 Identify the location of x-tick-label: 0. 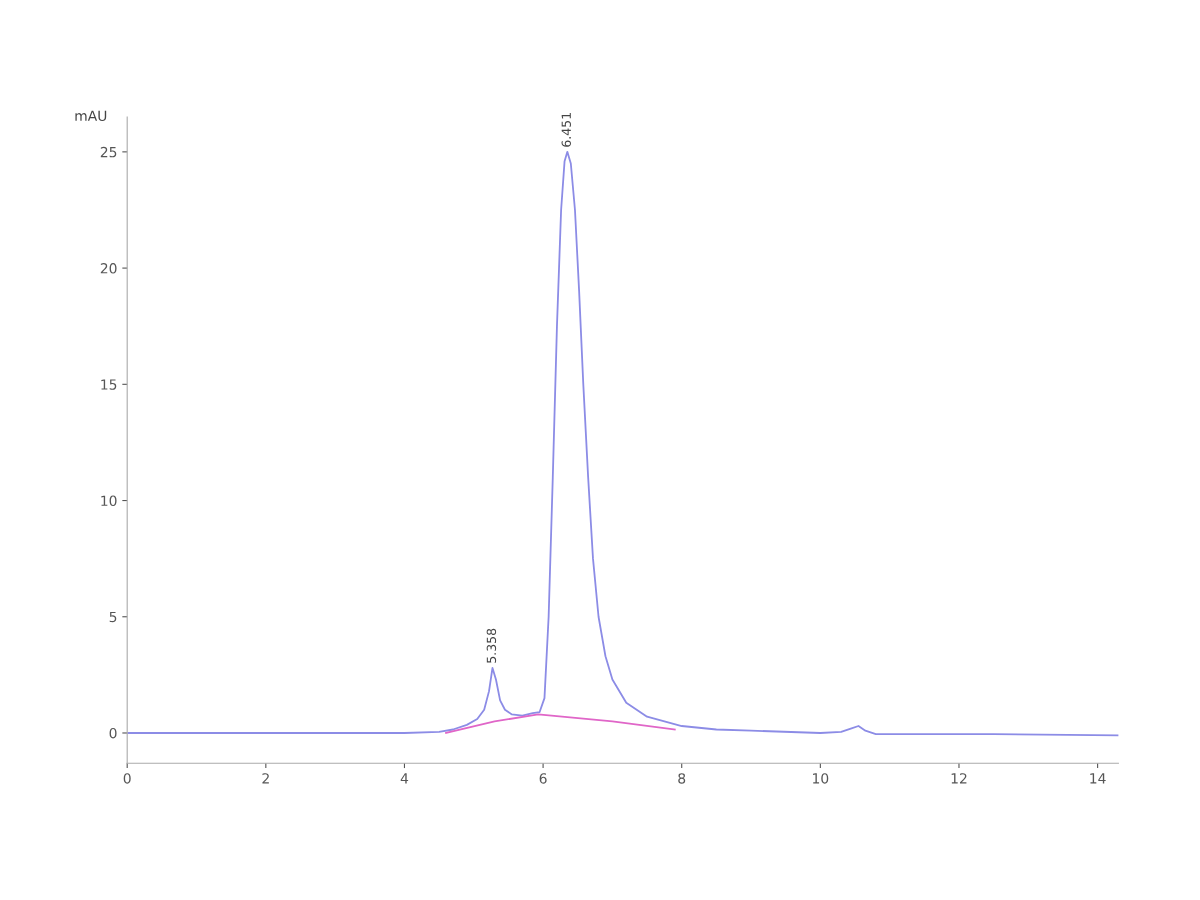
(127, 778).